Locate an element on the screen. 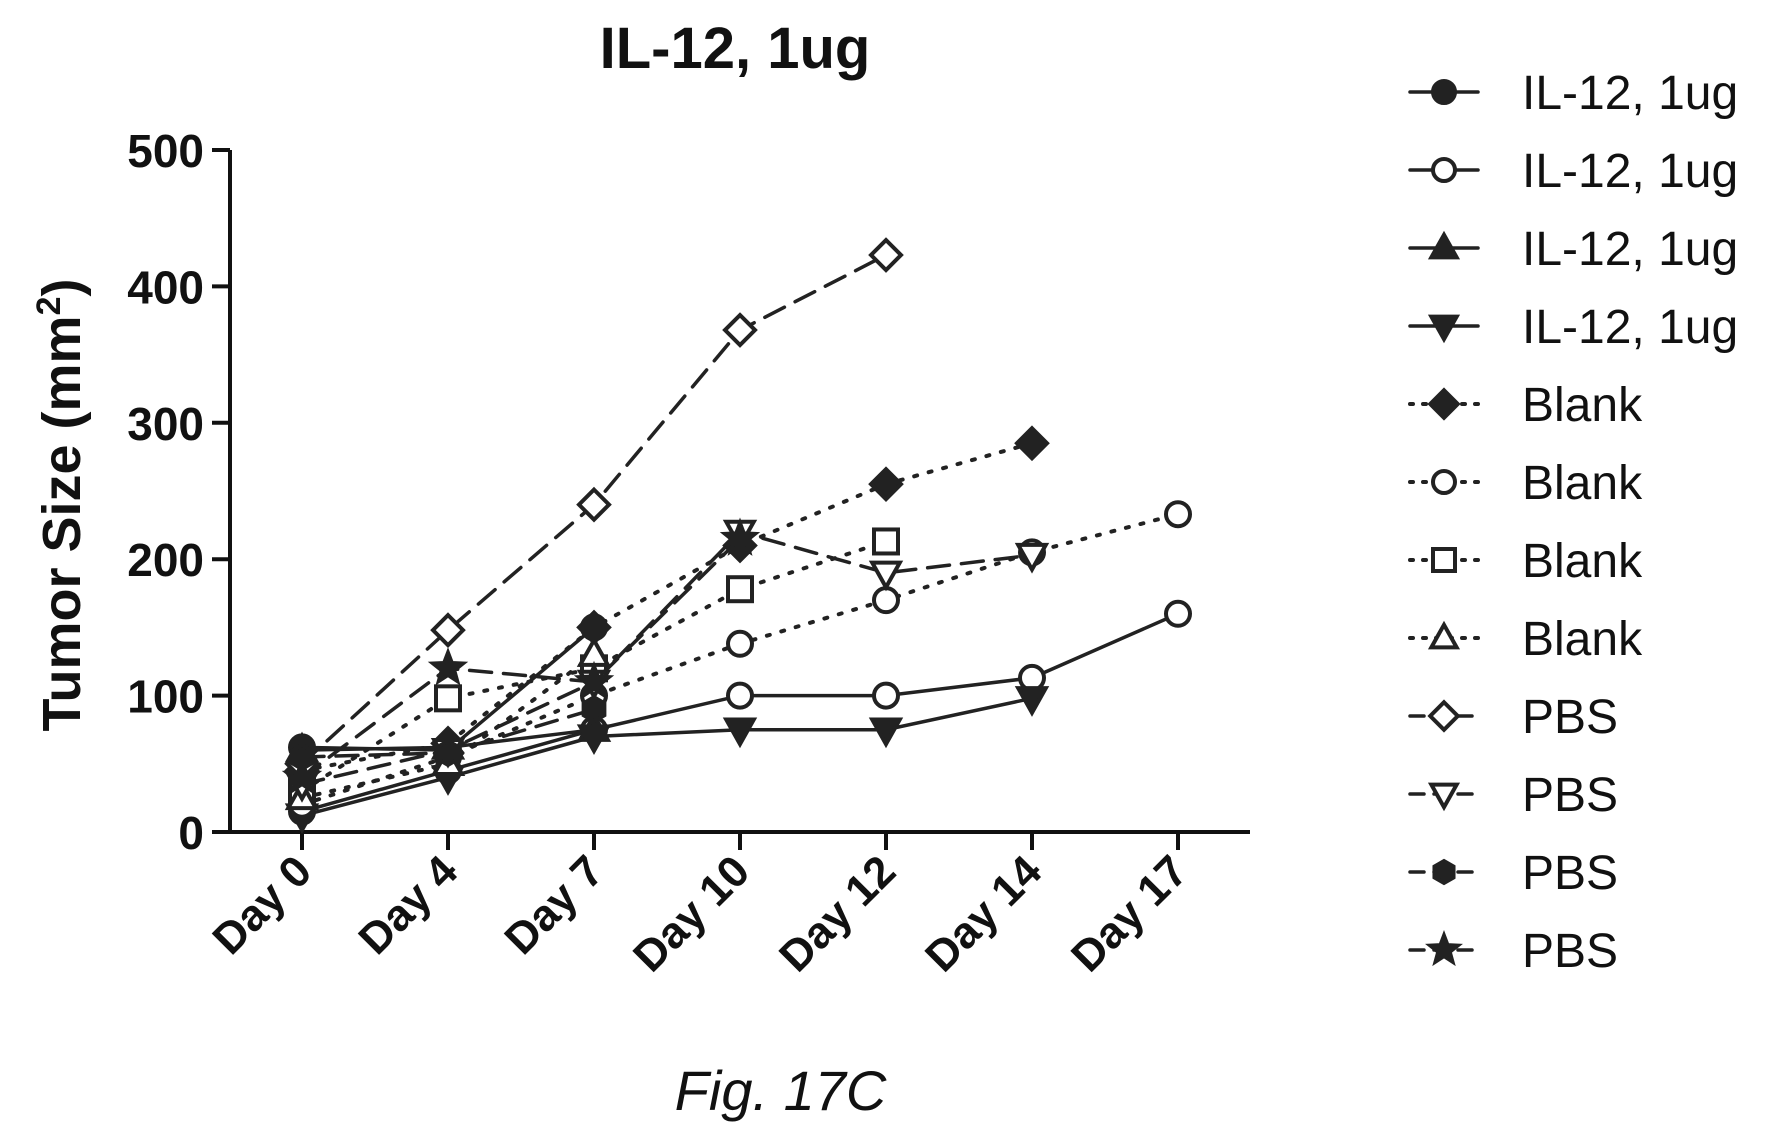 This screenshot has width=1781, height=1129. x-tick-label: Day 14 is located at coordinates (983, 913).